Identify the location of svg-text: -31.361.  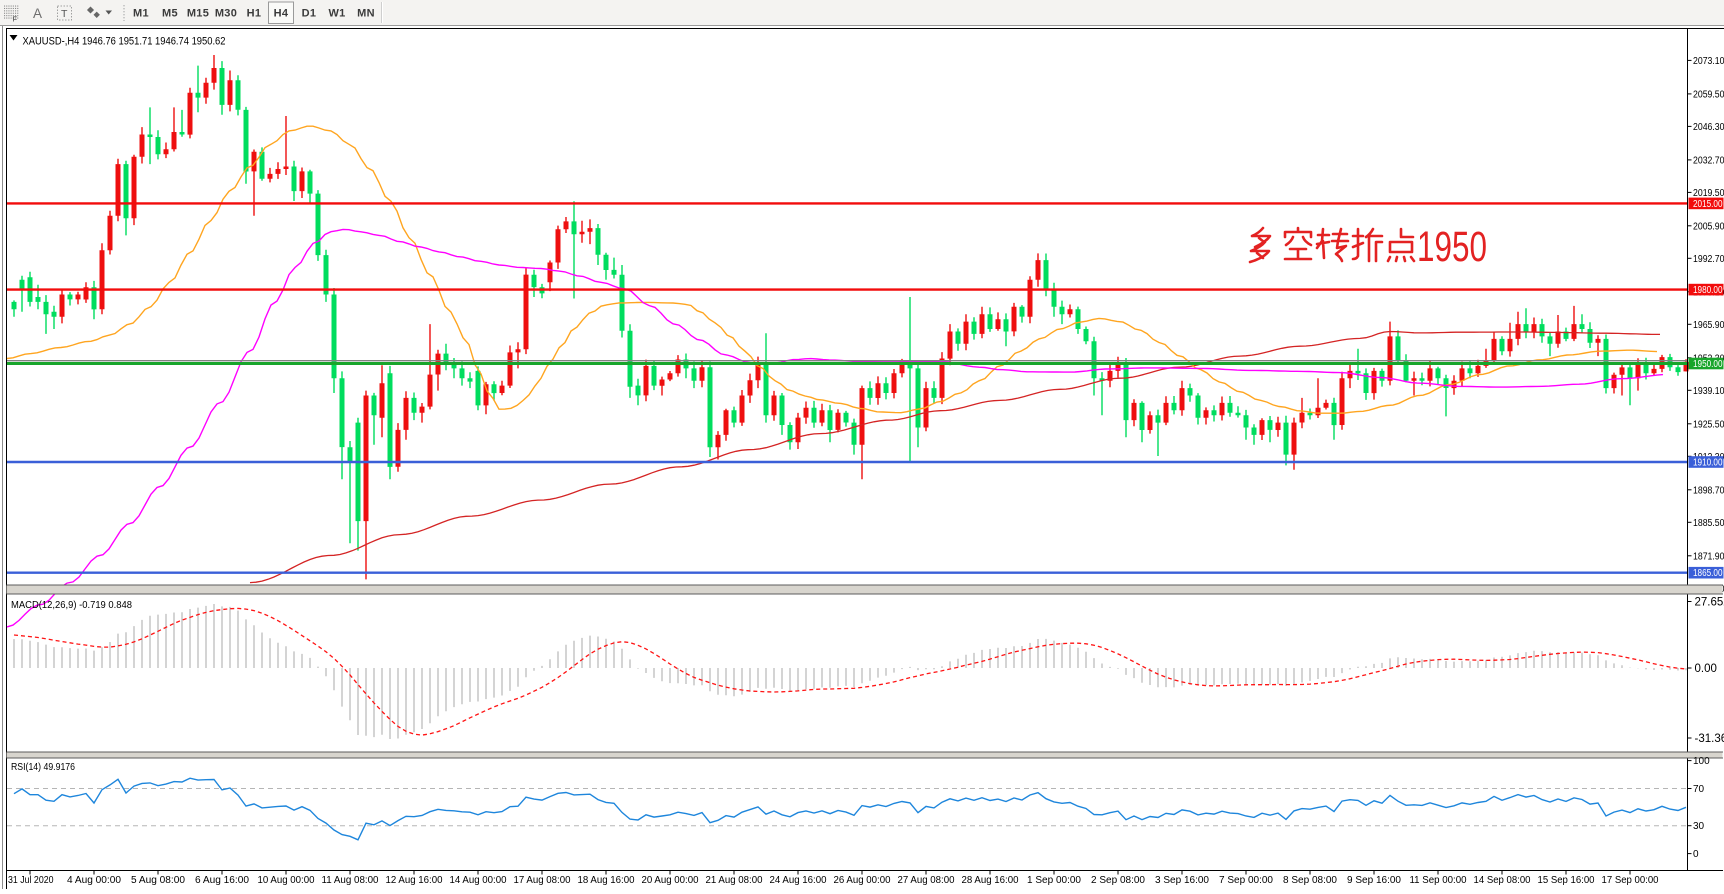
(1709, 739).